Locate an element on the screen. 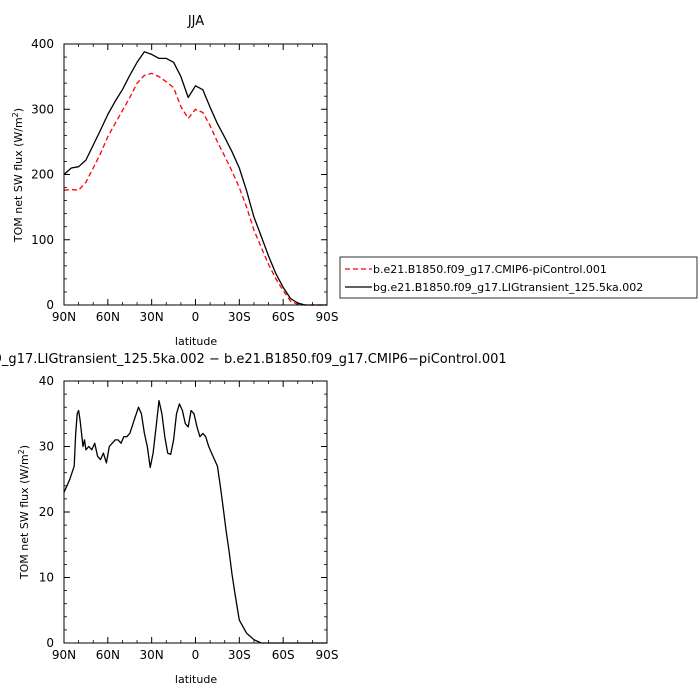 This screenshot has width=700, height=700. y-tick-label: 40 is located at coordinates (46, 381).